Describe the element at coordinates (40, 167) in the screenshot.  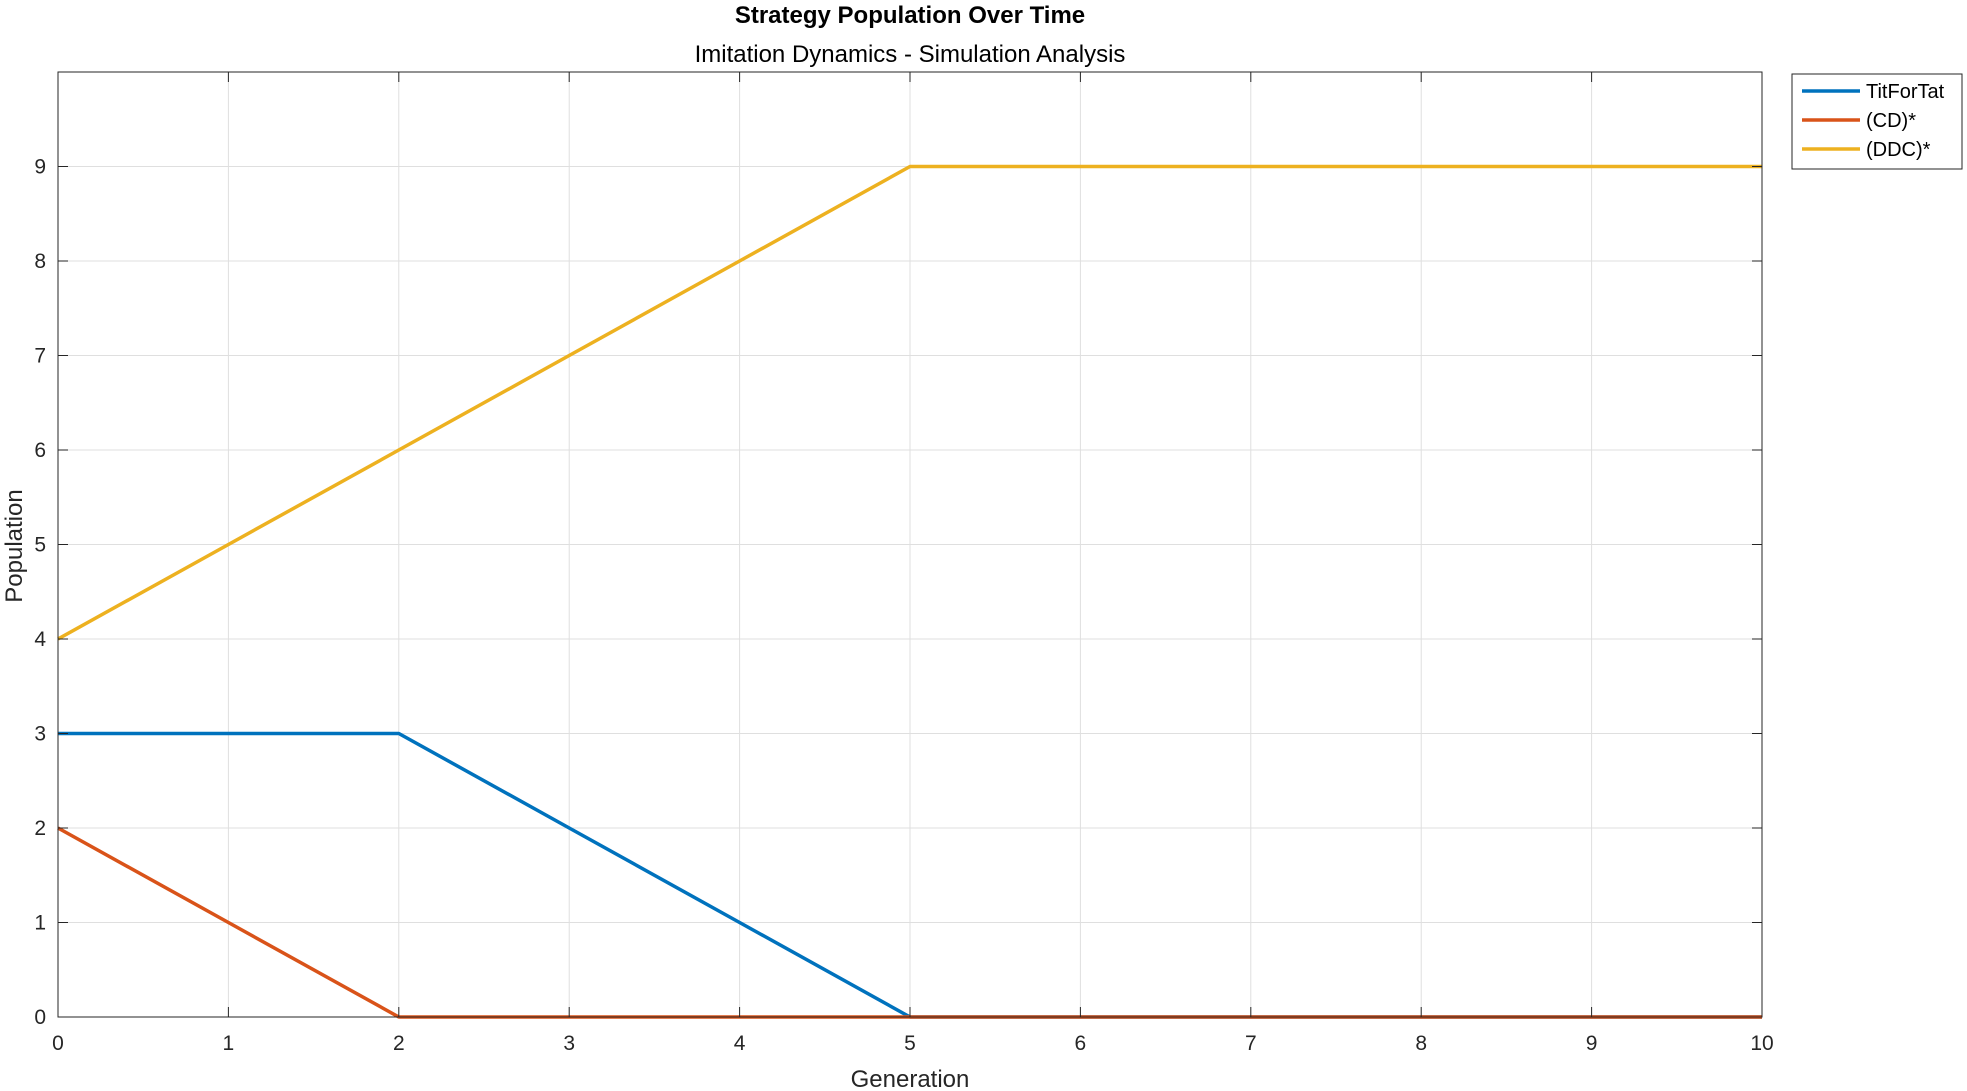
I see `y-tick-label: 9` at that location.